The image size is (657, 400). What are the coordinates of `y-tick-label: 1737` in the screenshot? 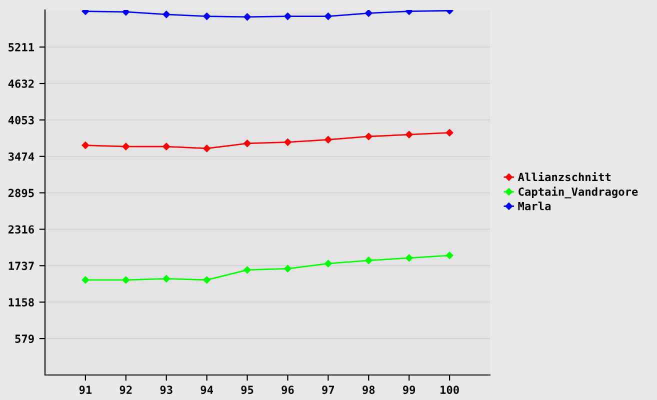 It's located at (21, 266).